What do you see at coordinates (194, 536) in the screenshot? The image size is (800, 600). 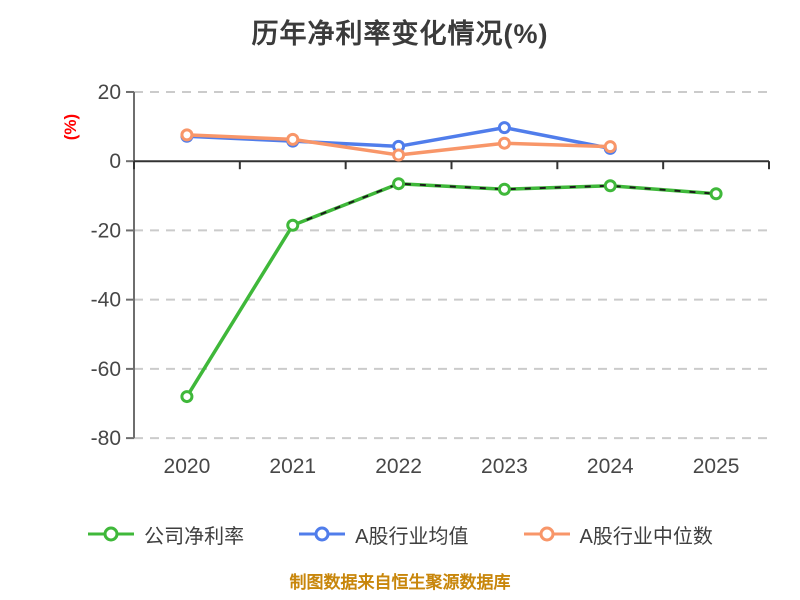 I see `legend-label: 公司净利率` at bounding box center [194, 536].